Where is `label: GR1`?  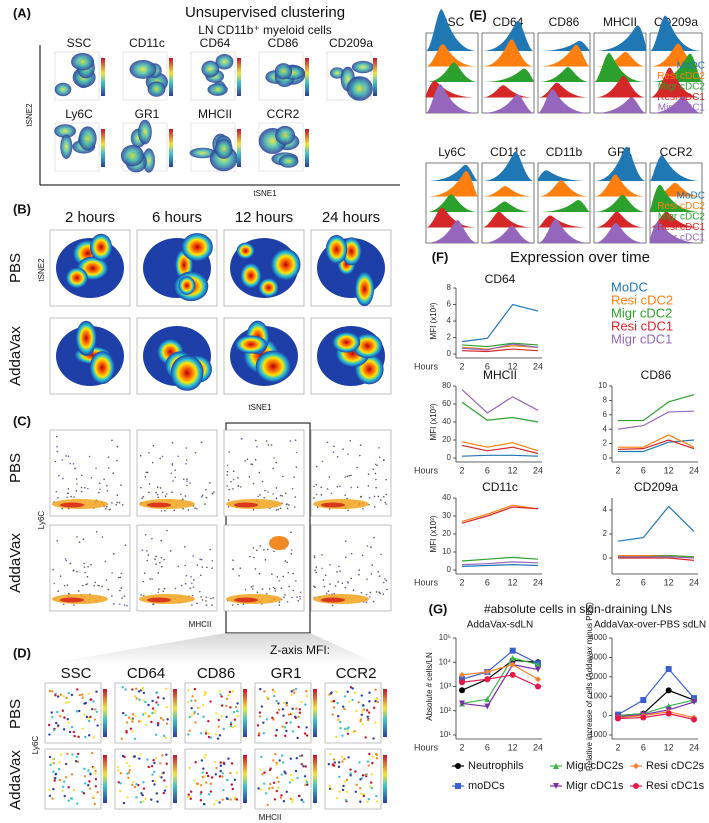
label: GR1 is located at coordinates (286, 673).